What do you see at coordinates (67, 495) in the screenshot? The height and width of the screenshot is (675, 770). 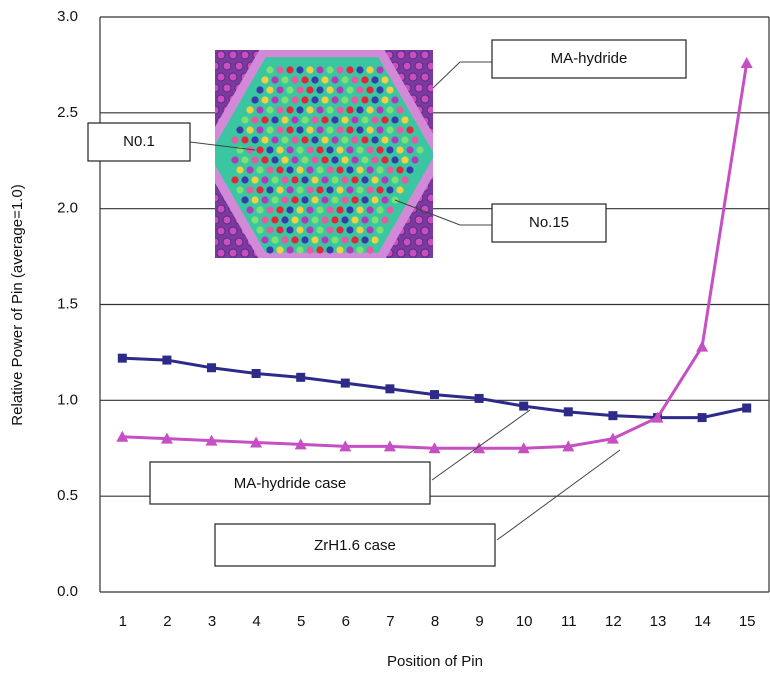 I see `y-tick-label: 0.5` at bounding box center [67, 495].